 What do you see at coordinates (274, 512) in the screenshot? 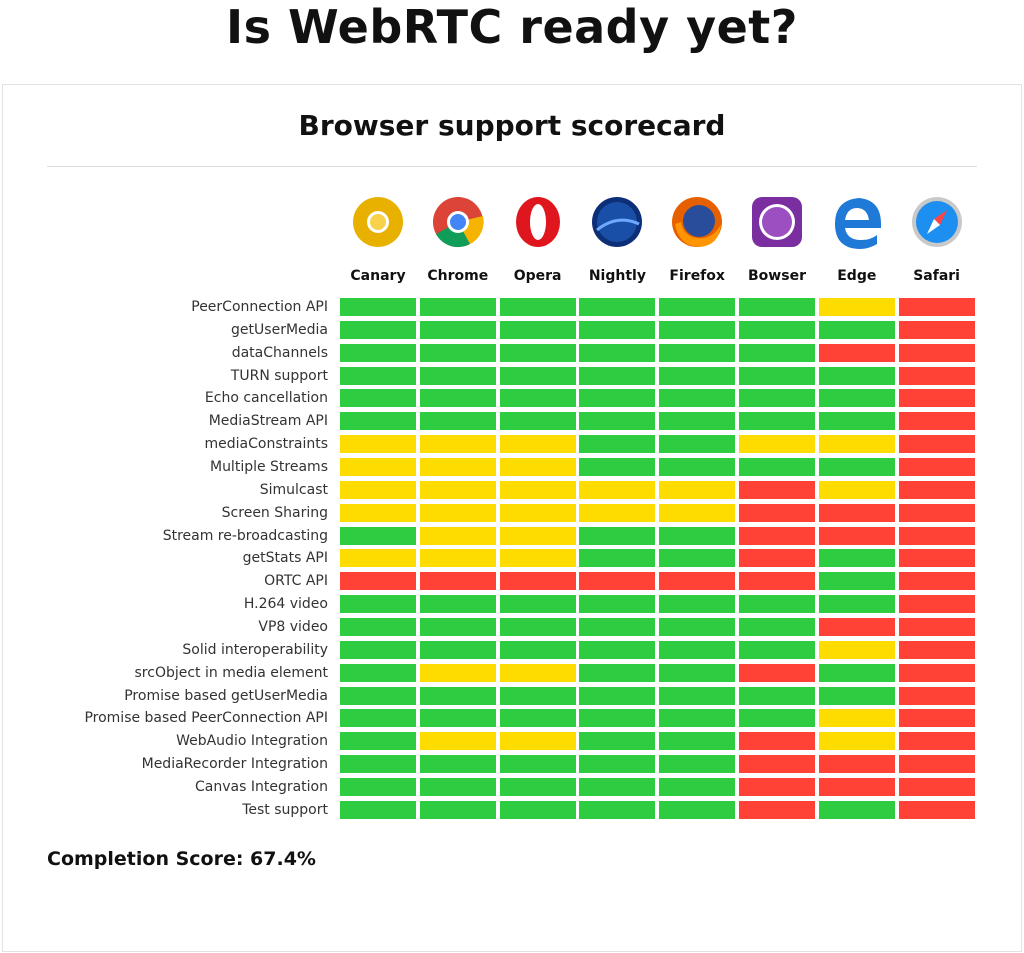
I see `row-label: Screen Sharing` at bounding box center [274, 512].